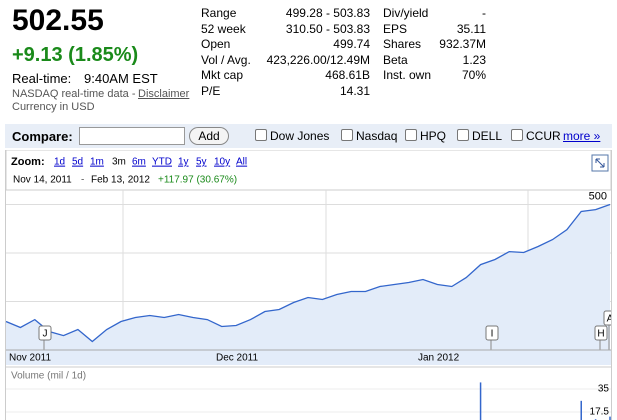 Image resolution: width=617 pixels, height=420 pixels. I want to click on zoom-option: 5d, so click(77, 162).